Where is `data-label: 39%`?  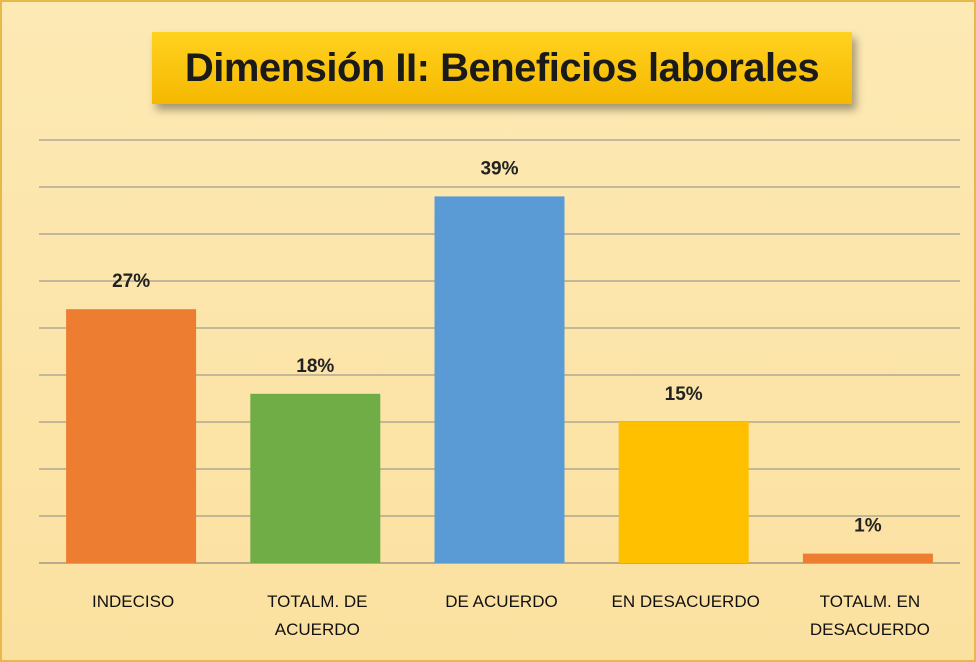 data-label: 39% is located at coordinates (499, 168).